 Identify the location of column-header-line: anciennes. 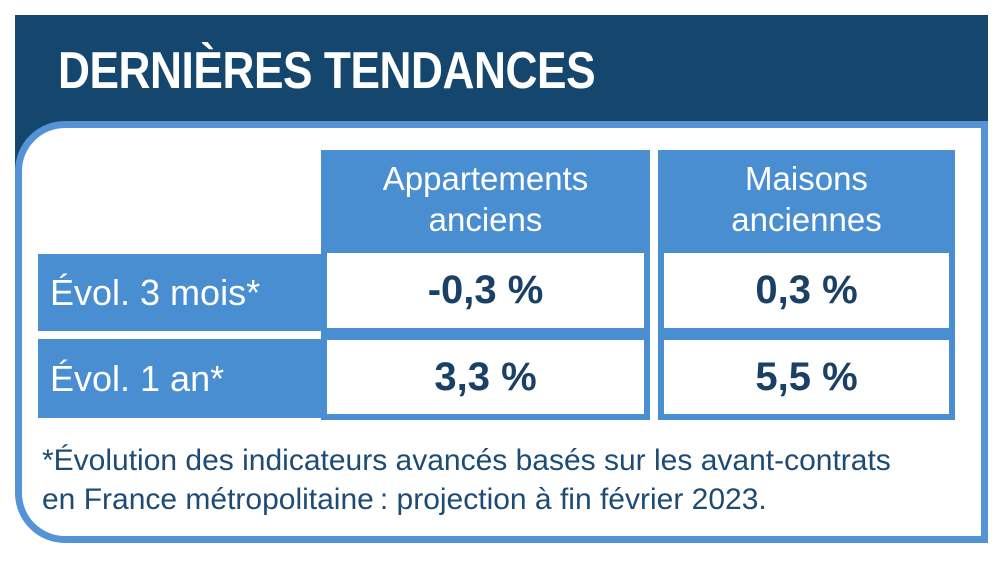
(806, 219).